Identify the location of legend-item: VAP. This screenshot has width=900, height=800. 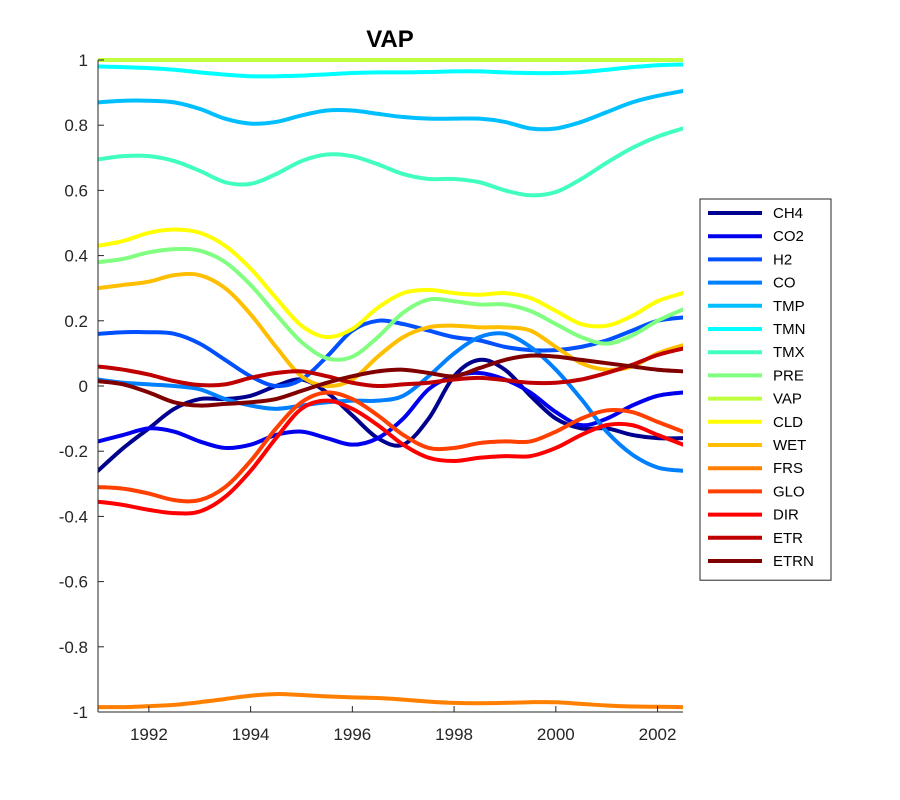
(755, 399).